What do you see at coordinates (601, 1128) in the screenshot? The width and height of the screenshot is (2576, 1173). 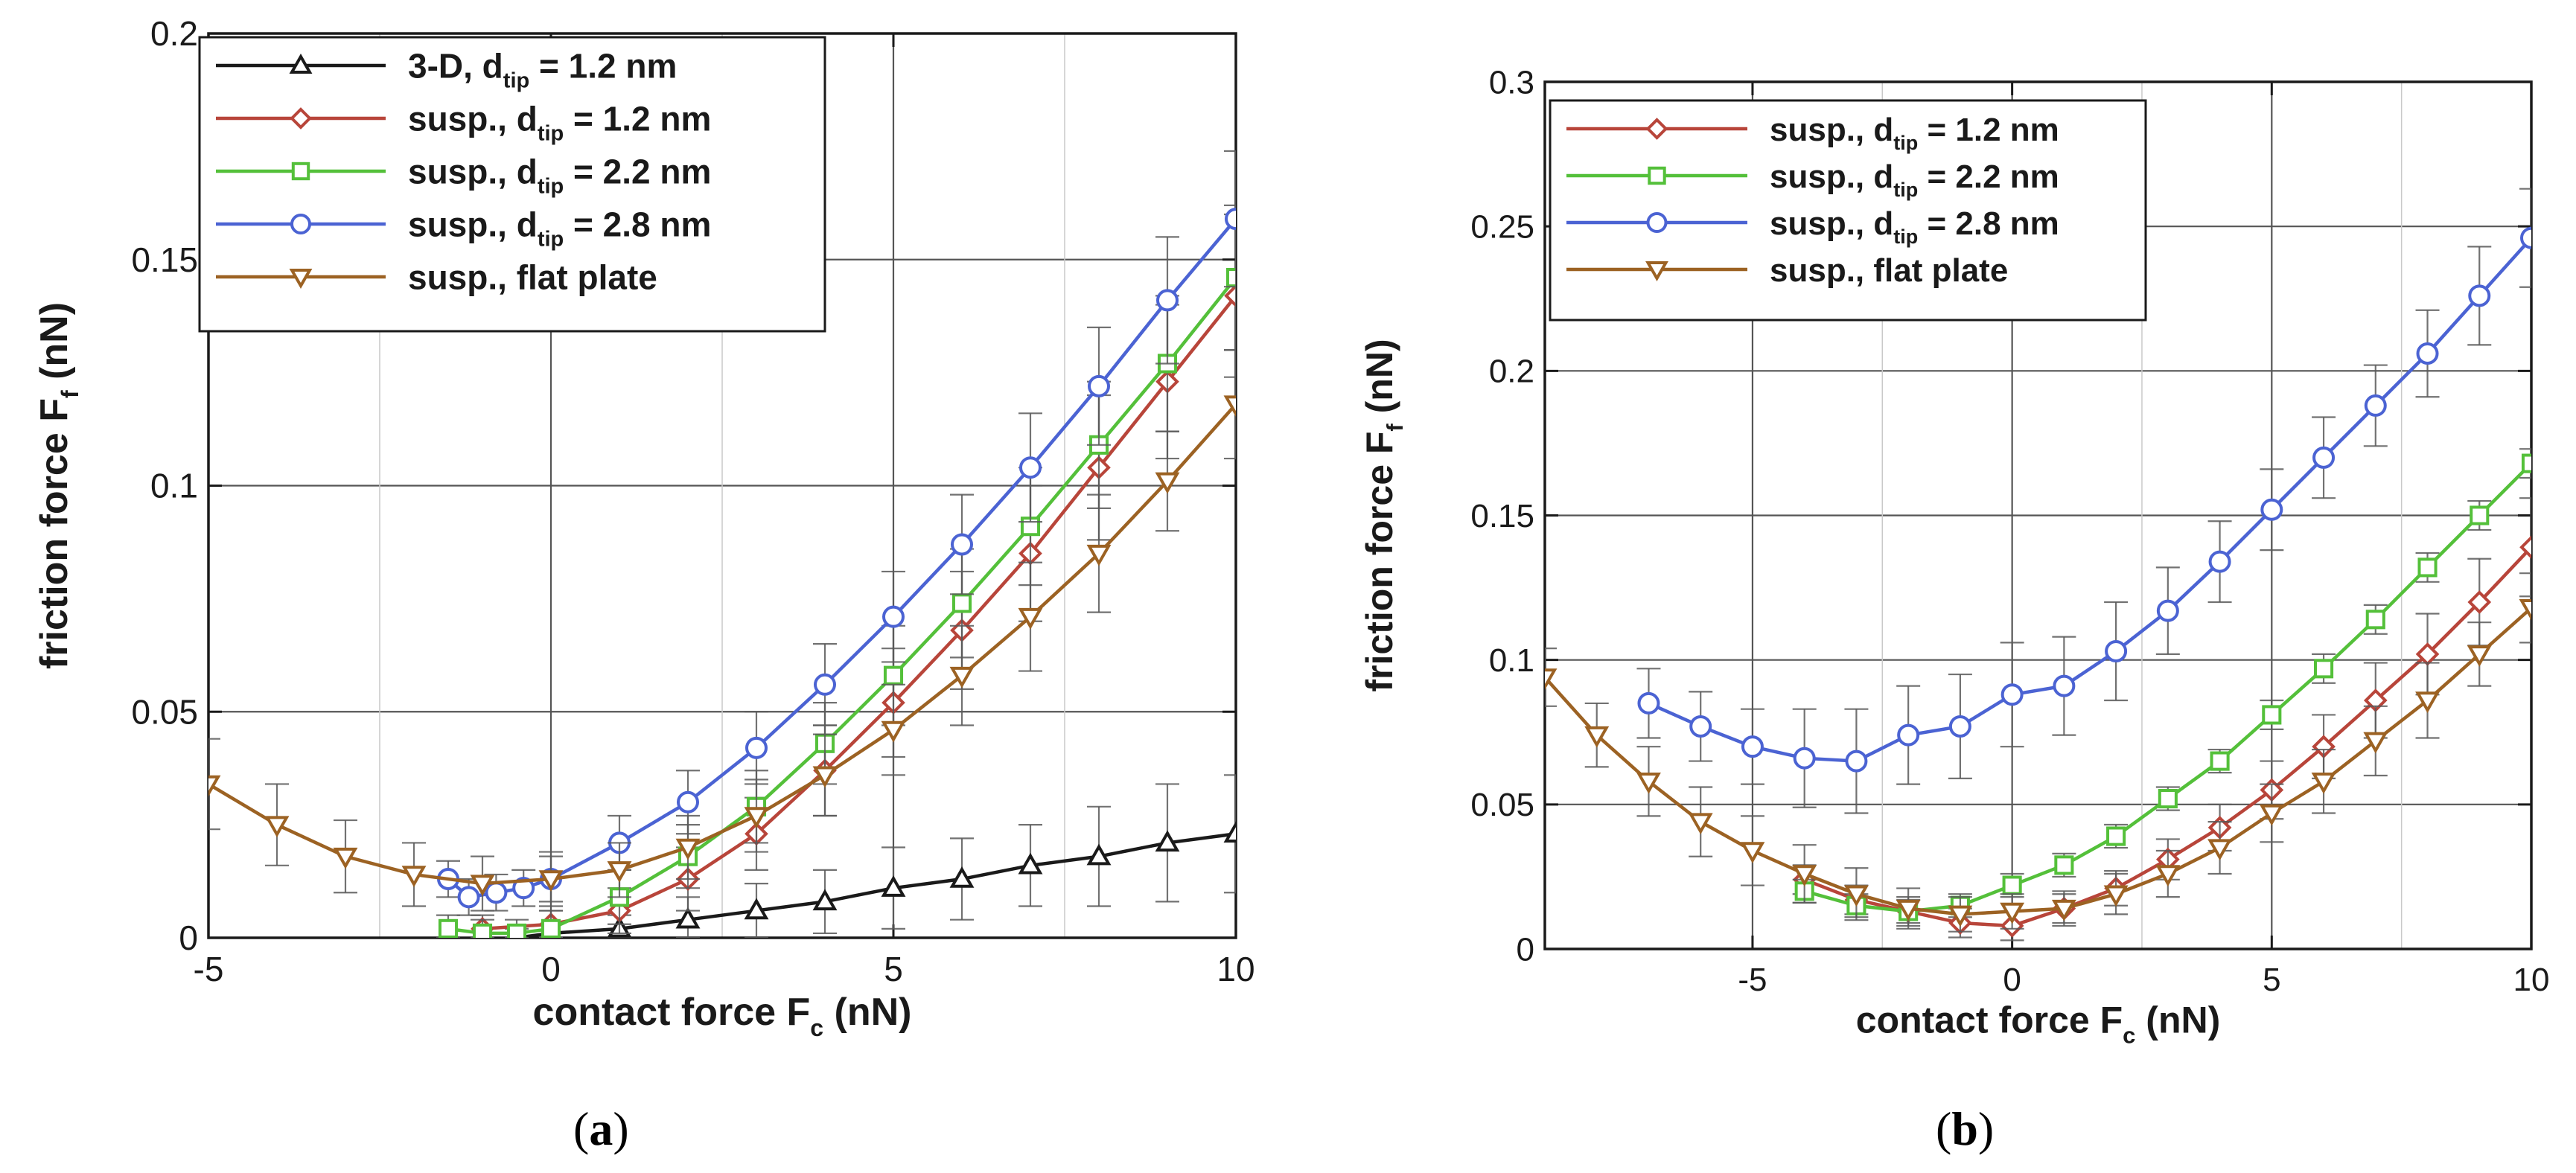 I see `panel-a-label: (a)` at bounding box center [601, 1128].